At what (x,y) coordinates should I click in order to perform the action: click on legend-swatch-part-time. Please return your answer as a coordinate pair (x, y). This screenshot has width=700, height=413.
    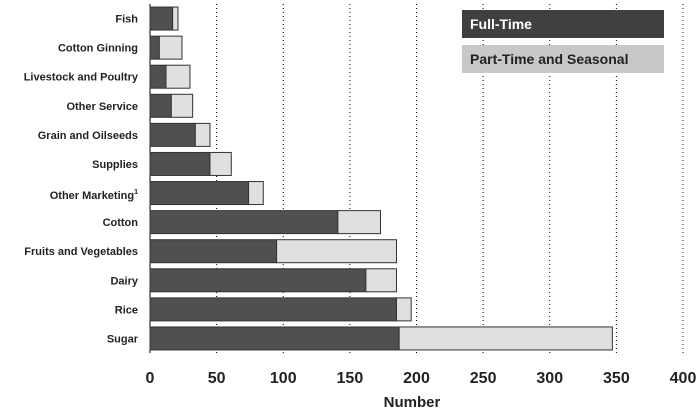
    Looking at the image, I should click on (563, 59).